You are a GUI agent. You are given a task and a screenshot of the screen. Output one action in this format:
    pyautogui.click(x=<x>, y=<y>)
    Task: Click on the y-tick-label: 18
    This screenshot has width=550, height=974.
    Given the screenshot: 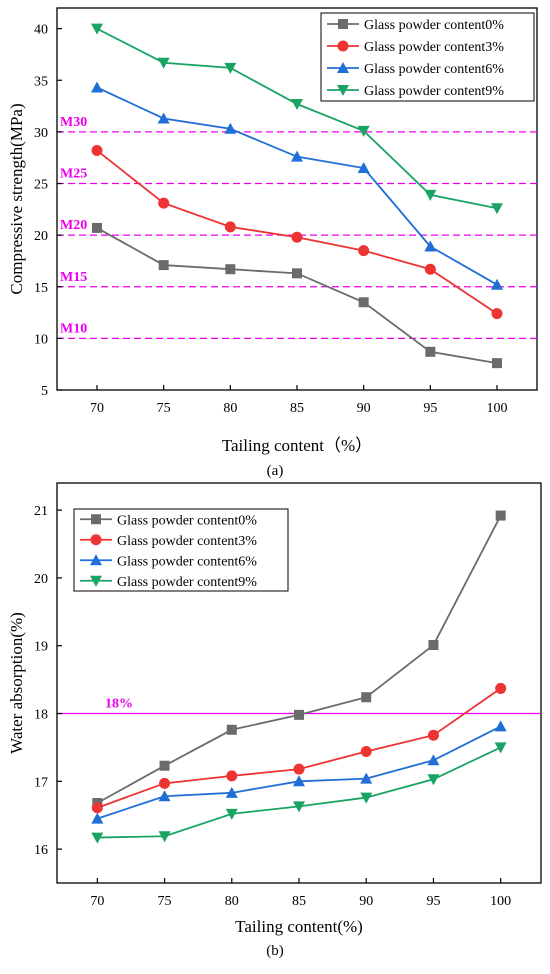 What is the action you would take?
    pyautogui.click(x=41, y=715)
    